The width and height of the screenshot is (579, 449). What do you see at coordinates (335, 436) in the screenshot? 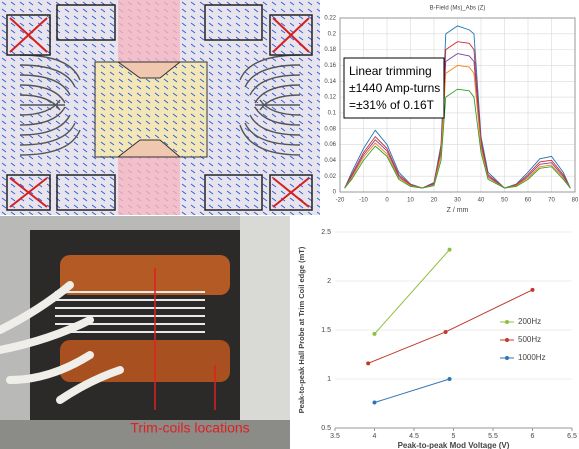
I see `x-tick-label: 3.5` at bounding box center [335, 436].